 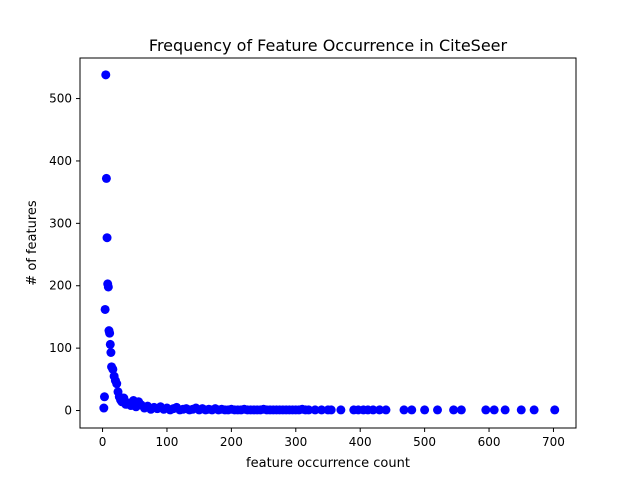 I want to click on x-tick-label: 600, so click(x=489, y=442).